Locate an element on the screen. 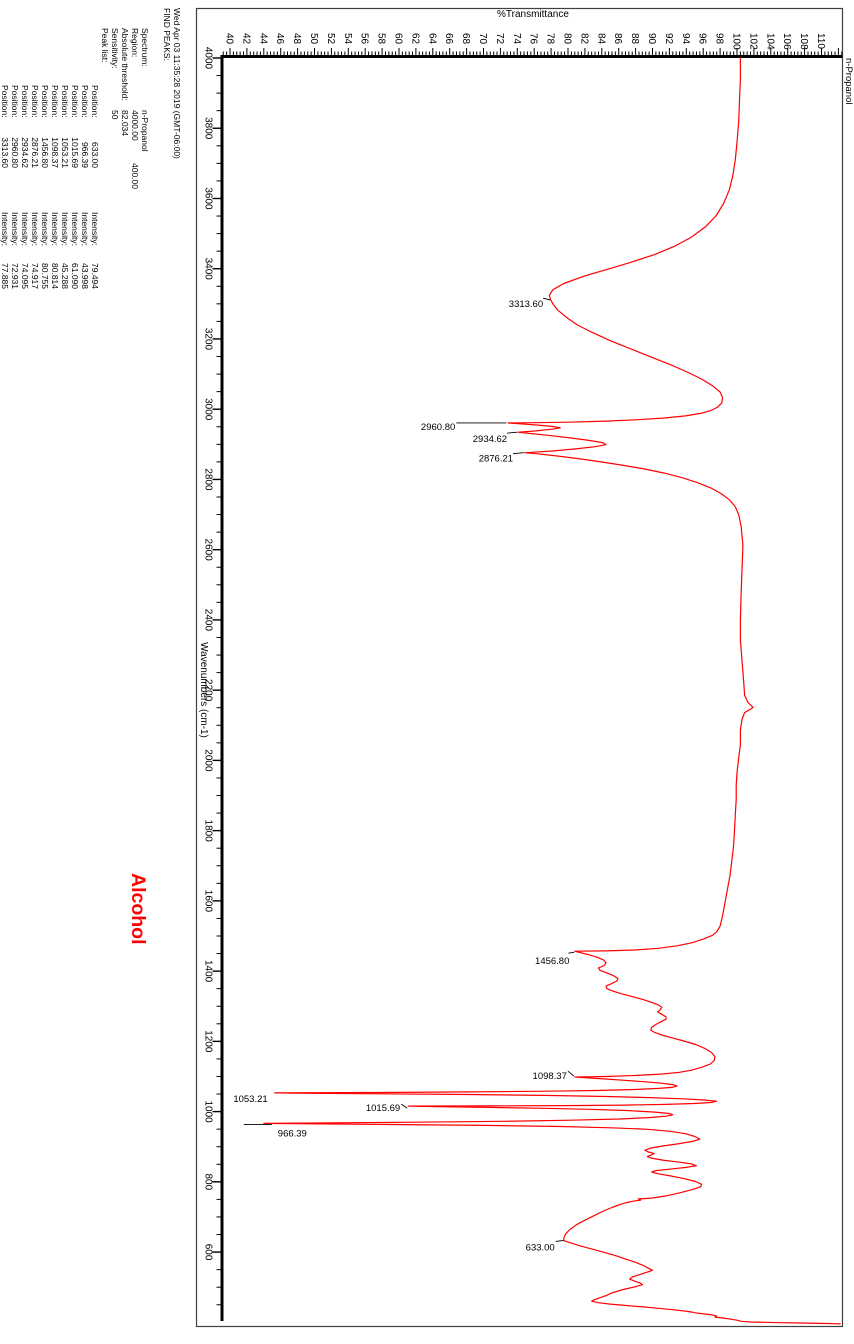 This screenshot has height=1344, width=854. transmittance-tick-label: 46 is located at coordinates (279, 39).